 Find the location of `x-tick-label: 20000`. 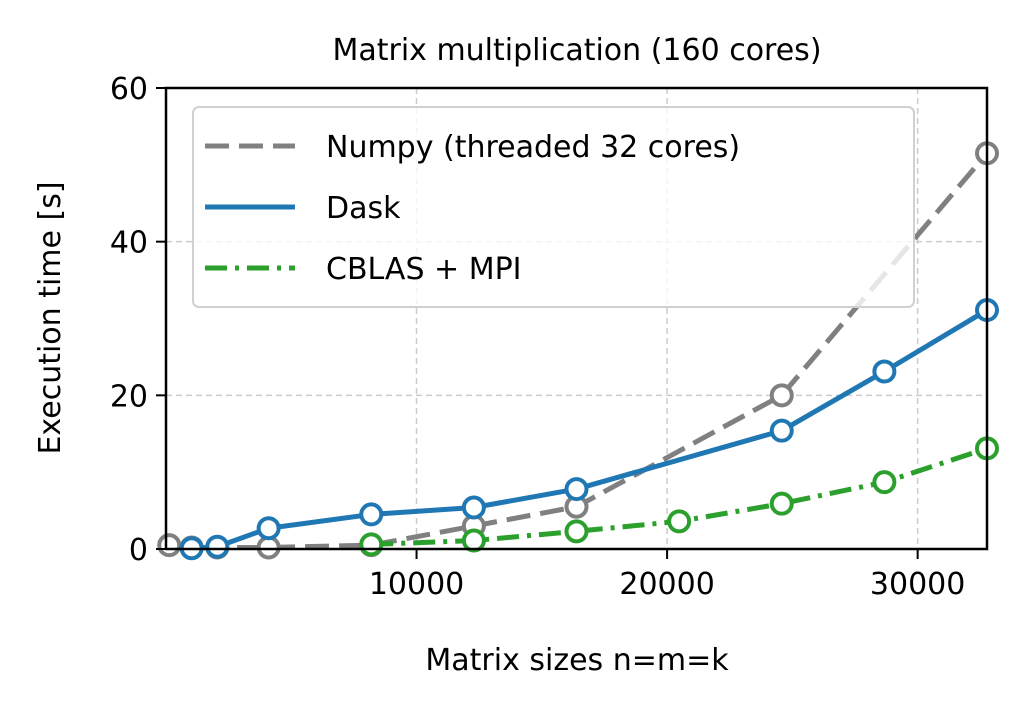

x-tick-label: 20000 is located at coordinates (666, 584).